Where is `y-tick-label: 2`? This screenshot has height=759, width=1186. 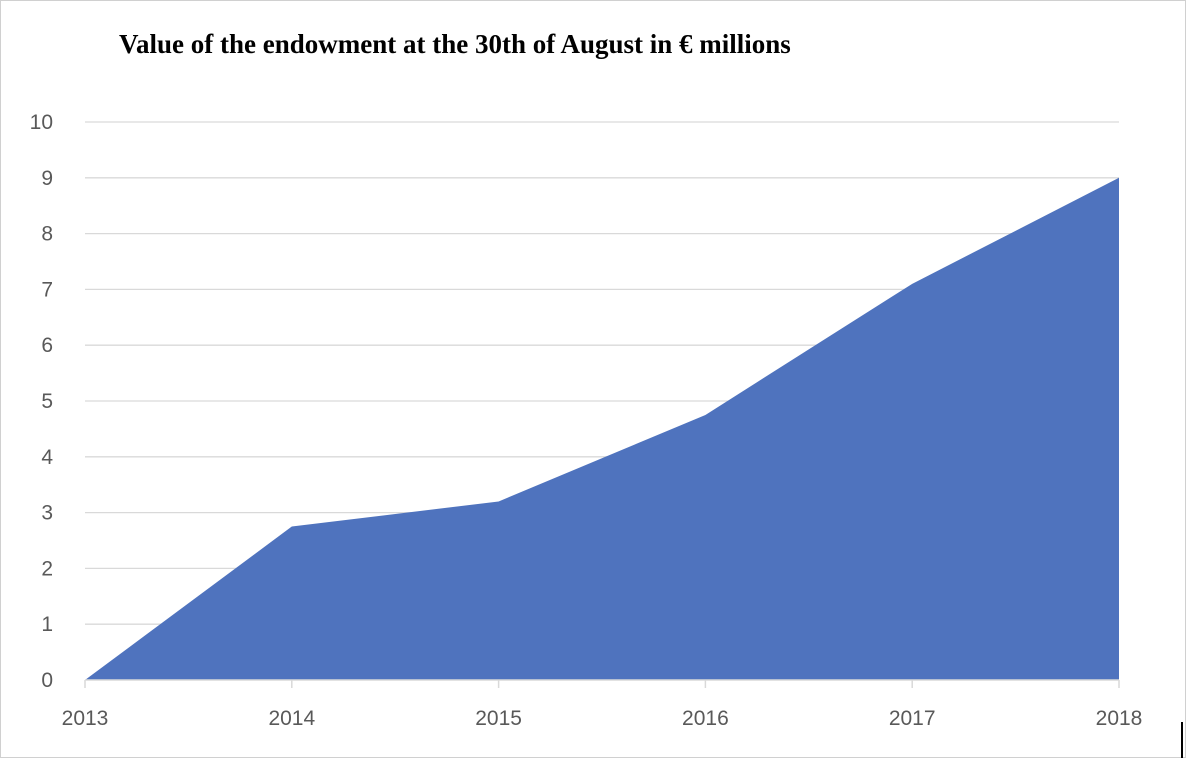
y-tick-label: 2 is located at coordinates (47, 568).